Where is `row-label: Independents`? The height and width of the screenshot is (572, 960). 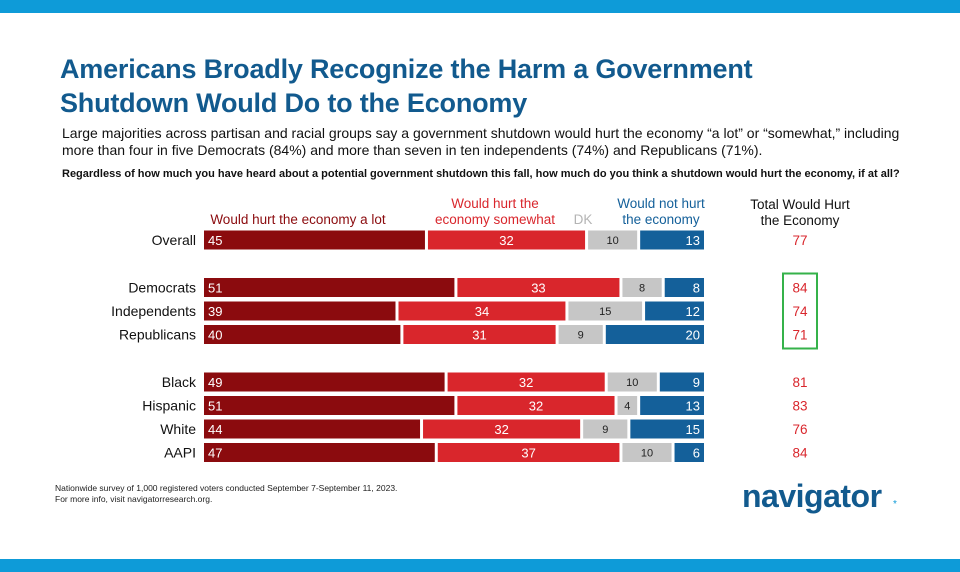
row-label: Independents is located at coordinates (153, 311).